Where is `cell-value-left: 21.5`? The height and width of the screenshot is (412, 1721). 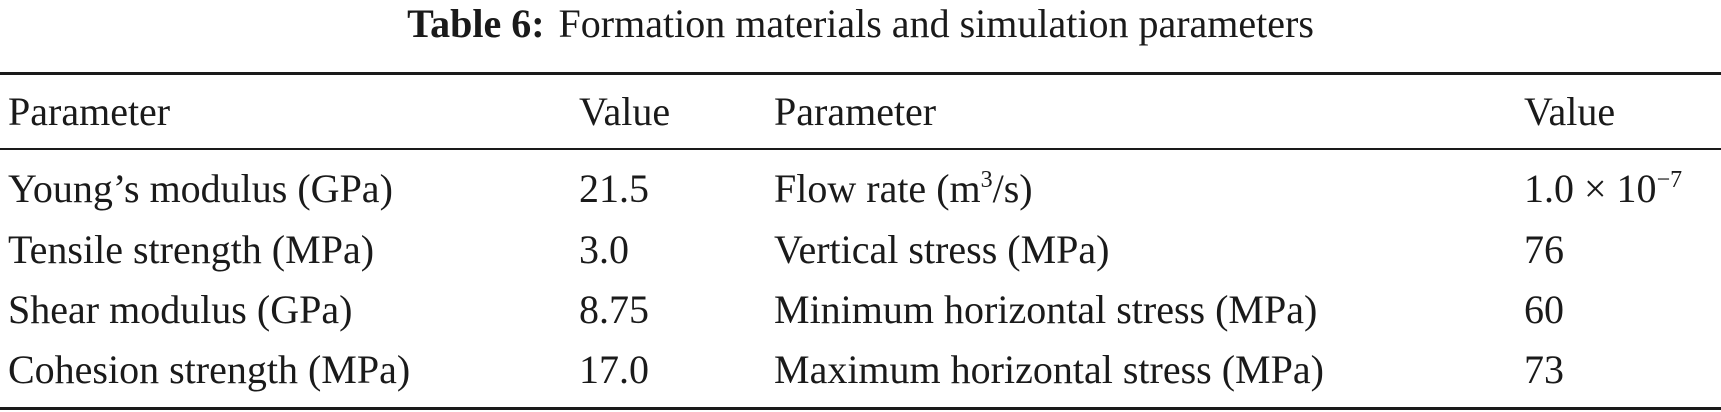 cell-value-left: 21.5 is located at coordinates (614, 188).